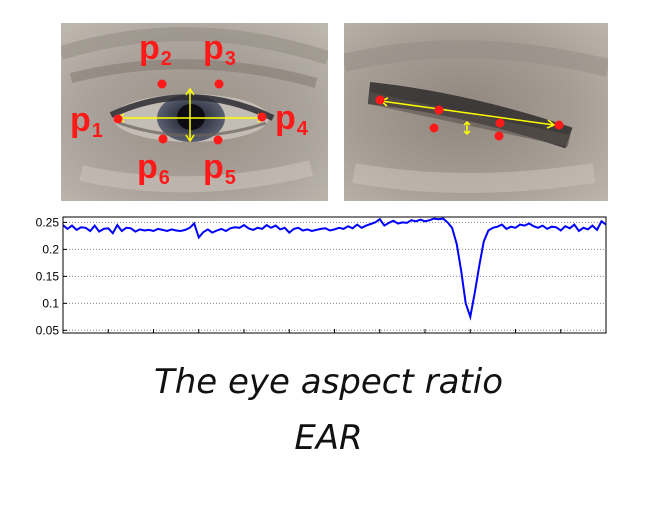 The image size is (657, 510). What do you see at coordinates (97, 131) in the screenshot?
I see `landmark-index: 1` at bounding box center [97, 131].